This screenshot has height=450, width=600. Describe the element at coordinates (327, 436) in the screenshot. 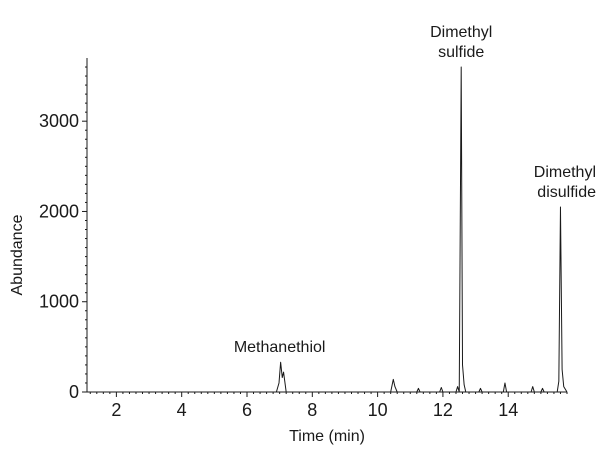

I see `x-axis-title: Time (min)` at that location.